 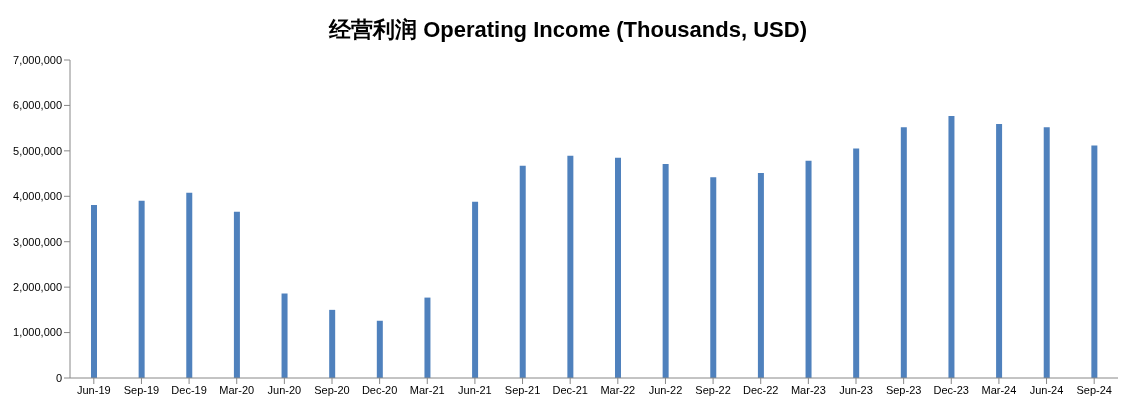 What do you see at coordinates (713, 389) in the screenshot?
I see `x-tick-label: Sep-22` at bounding box center [713, 389].